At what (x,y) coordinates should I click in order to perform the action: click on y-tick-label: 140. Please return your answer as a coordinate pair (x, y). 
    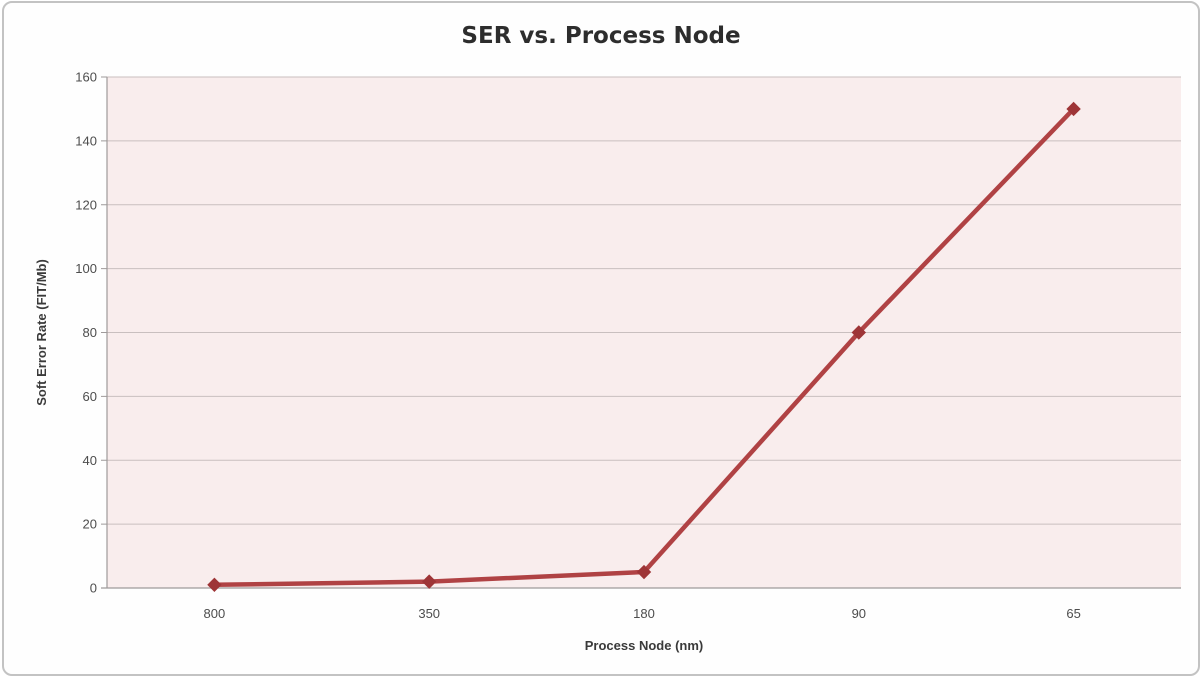
    Looking at the image, I should click on (86, 140).